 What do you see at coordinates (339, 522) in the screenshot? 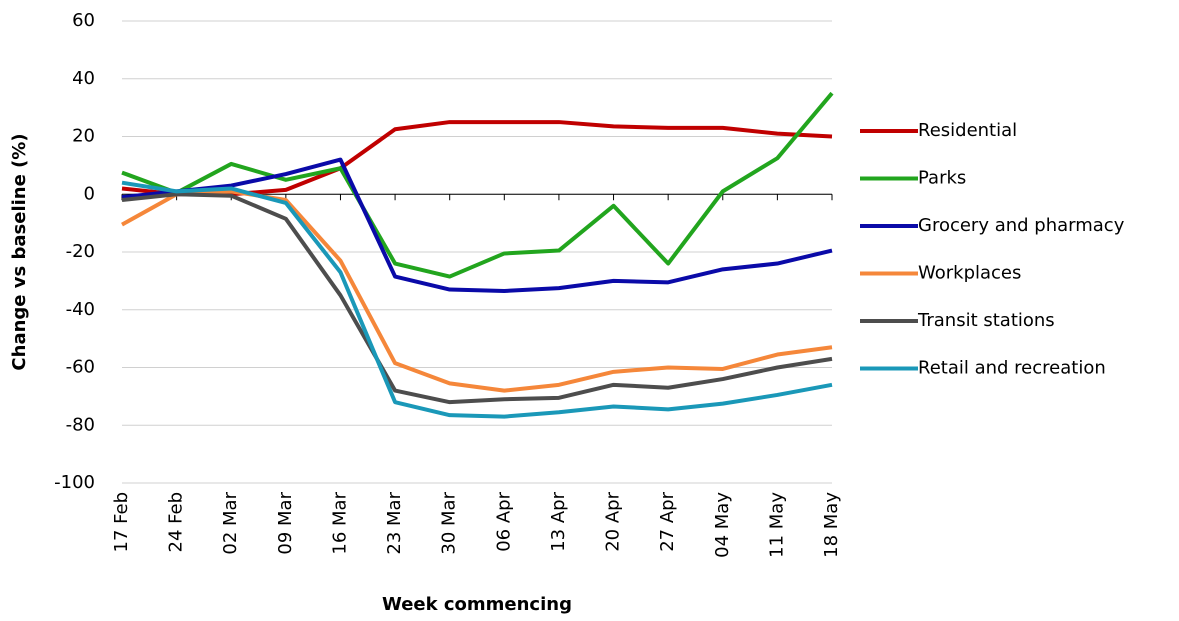
I see `x-tick-label: 16 Mar` at bounding box center [339, 522].